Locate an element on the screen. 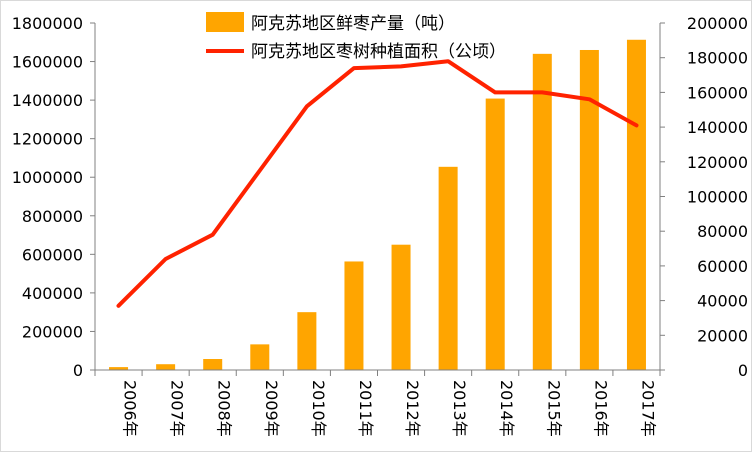 Image resolution: width=752 pixels, height=457 pixels. right-tick-label: 100000 is located at coordinates (717, 197).